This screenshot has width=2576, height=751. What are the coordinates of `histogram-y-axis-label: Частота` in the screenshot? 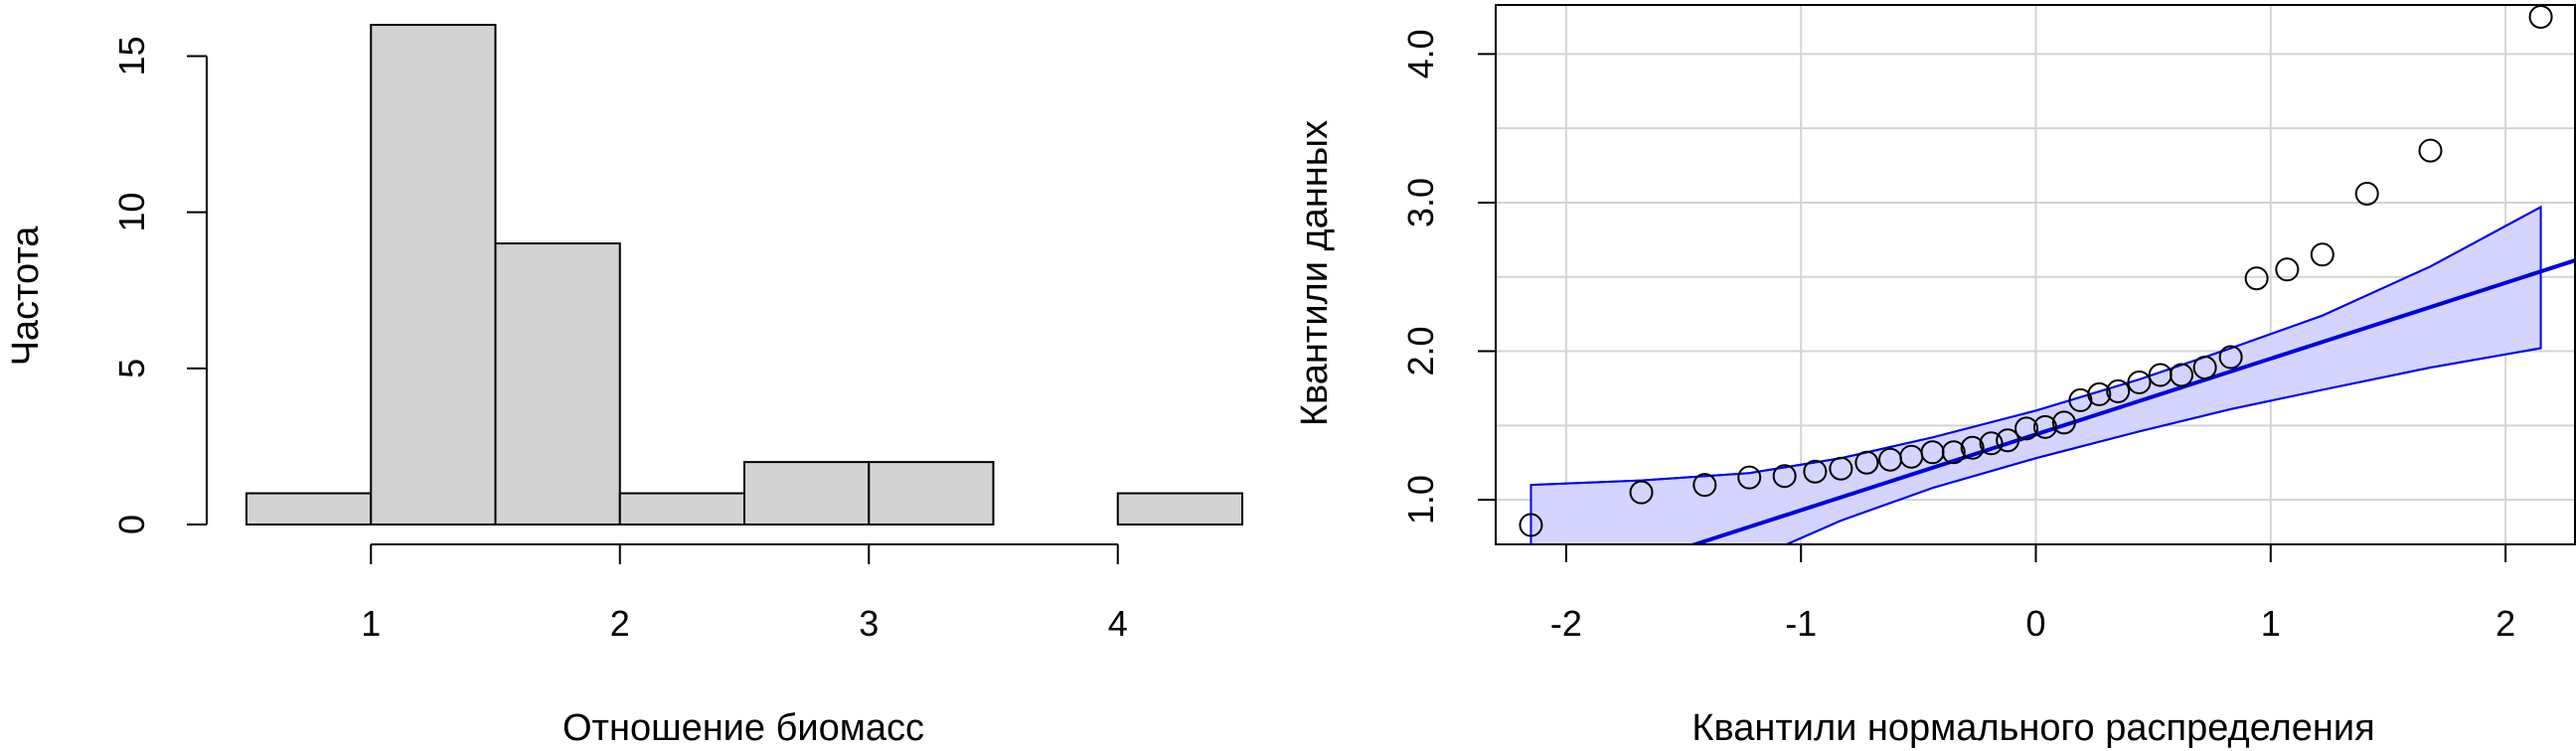 It's located at (26, 296).